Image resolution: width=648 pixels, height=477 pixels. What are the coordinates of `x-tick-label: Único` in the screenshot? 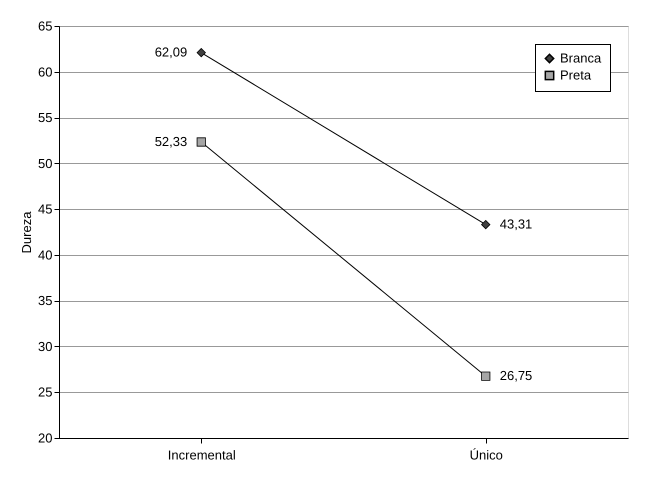 It's located at (486, 455).